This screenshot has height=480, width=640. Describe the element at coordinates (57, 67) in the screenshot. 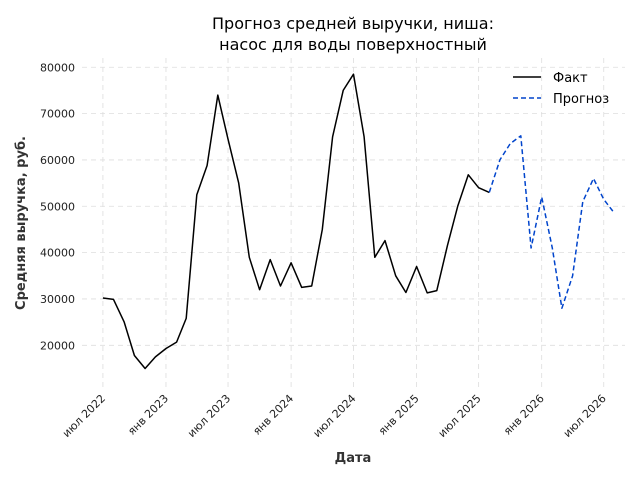

I see `y-tick-label: 80000` at that location.